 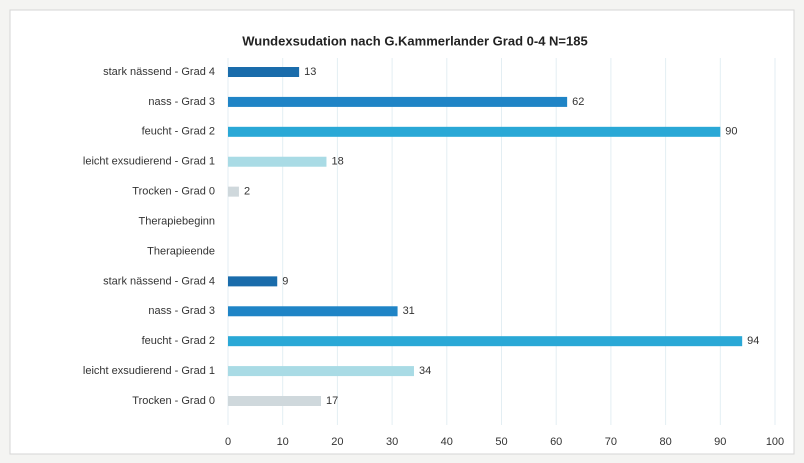 What do you see at coordinates (775, 442) in the screenshot?
I see `x-tick-label: 100` at bounding box center [775, 442].